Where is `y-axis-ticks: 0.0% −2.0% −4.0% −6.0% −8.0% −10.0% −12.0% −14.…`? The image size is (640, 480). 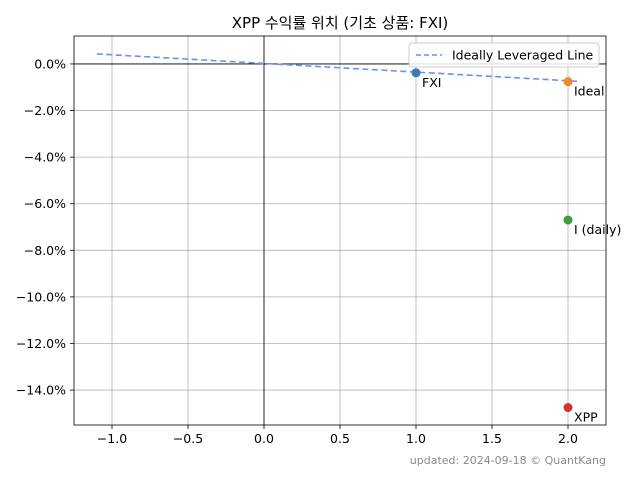
y-axis-ticks: 0.0% −2.0% −4.0% −6.0% −8.0% −10.0% −12.0% −14.… is located at coordinates (45, 227).